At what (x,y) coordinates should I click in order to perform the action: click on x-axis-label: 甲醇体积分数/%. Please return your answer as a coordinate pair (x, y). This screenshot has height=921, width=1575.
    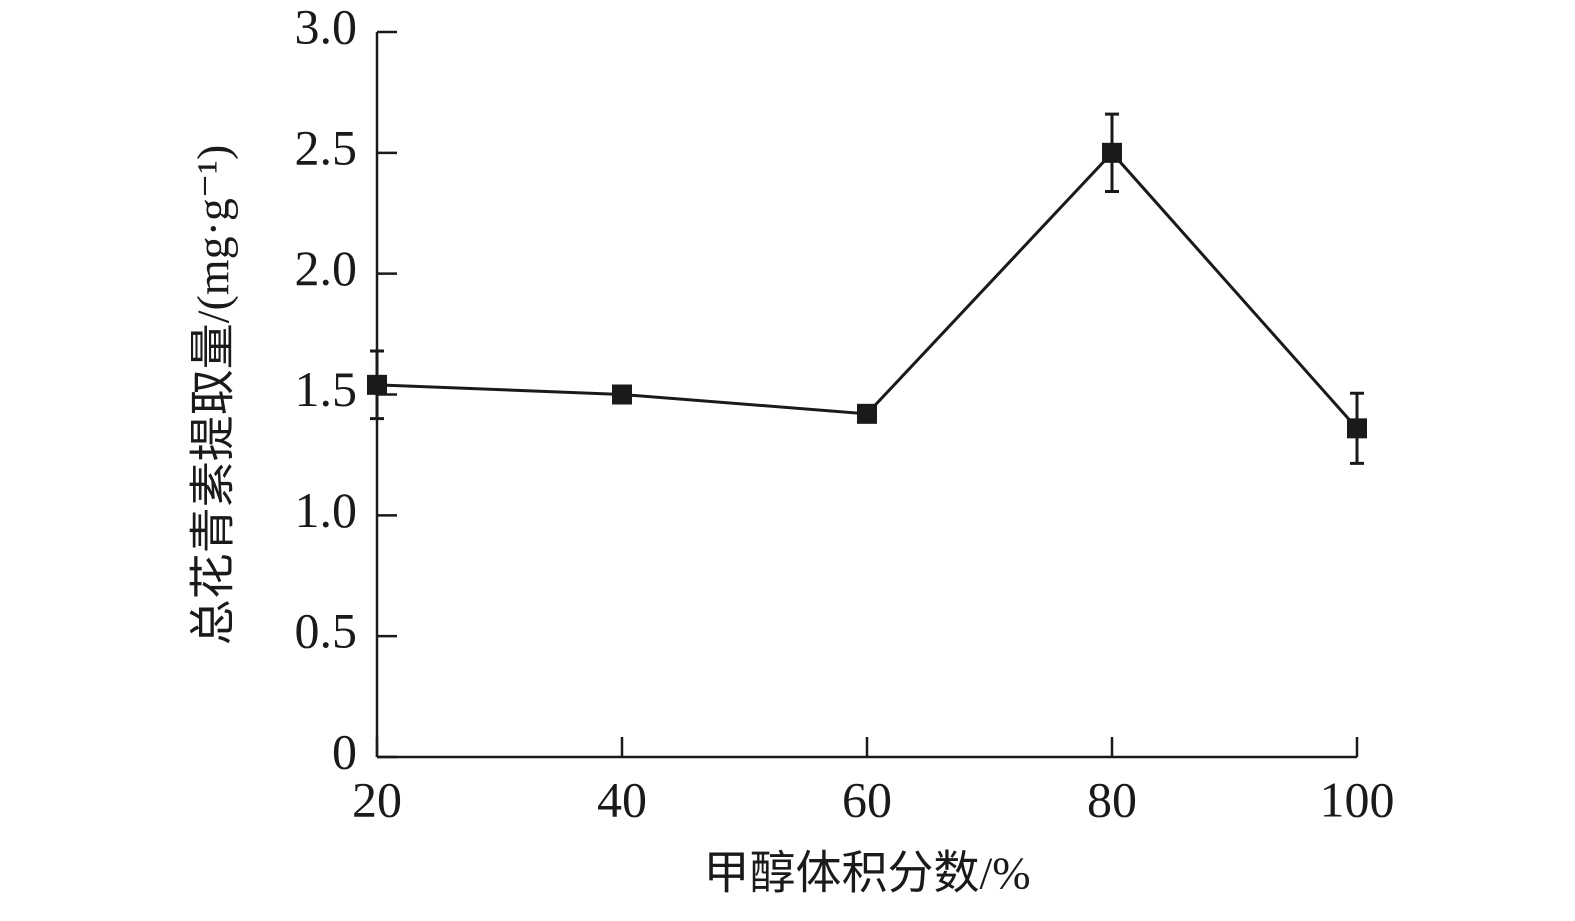
    Looking at the image, I should click on (866, 873).